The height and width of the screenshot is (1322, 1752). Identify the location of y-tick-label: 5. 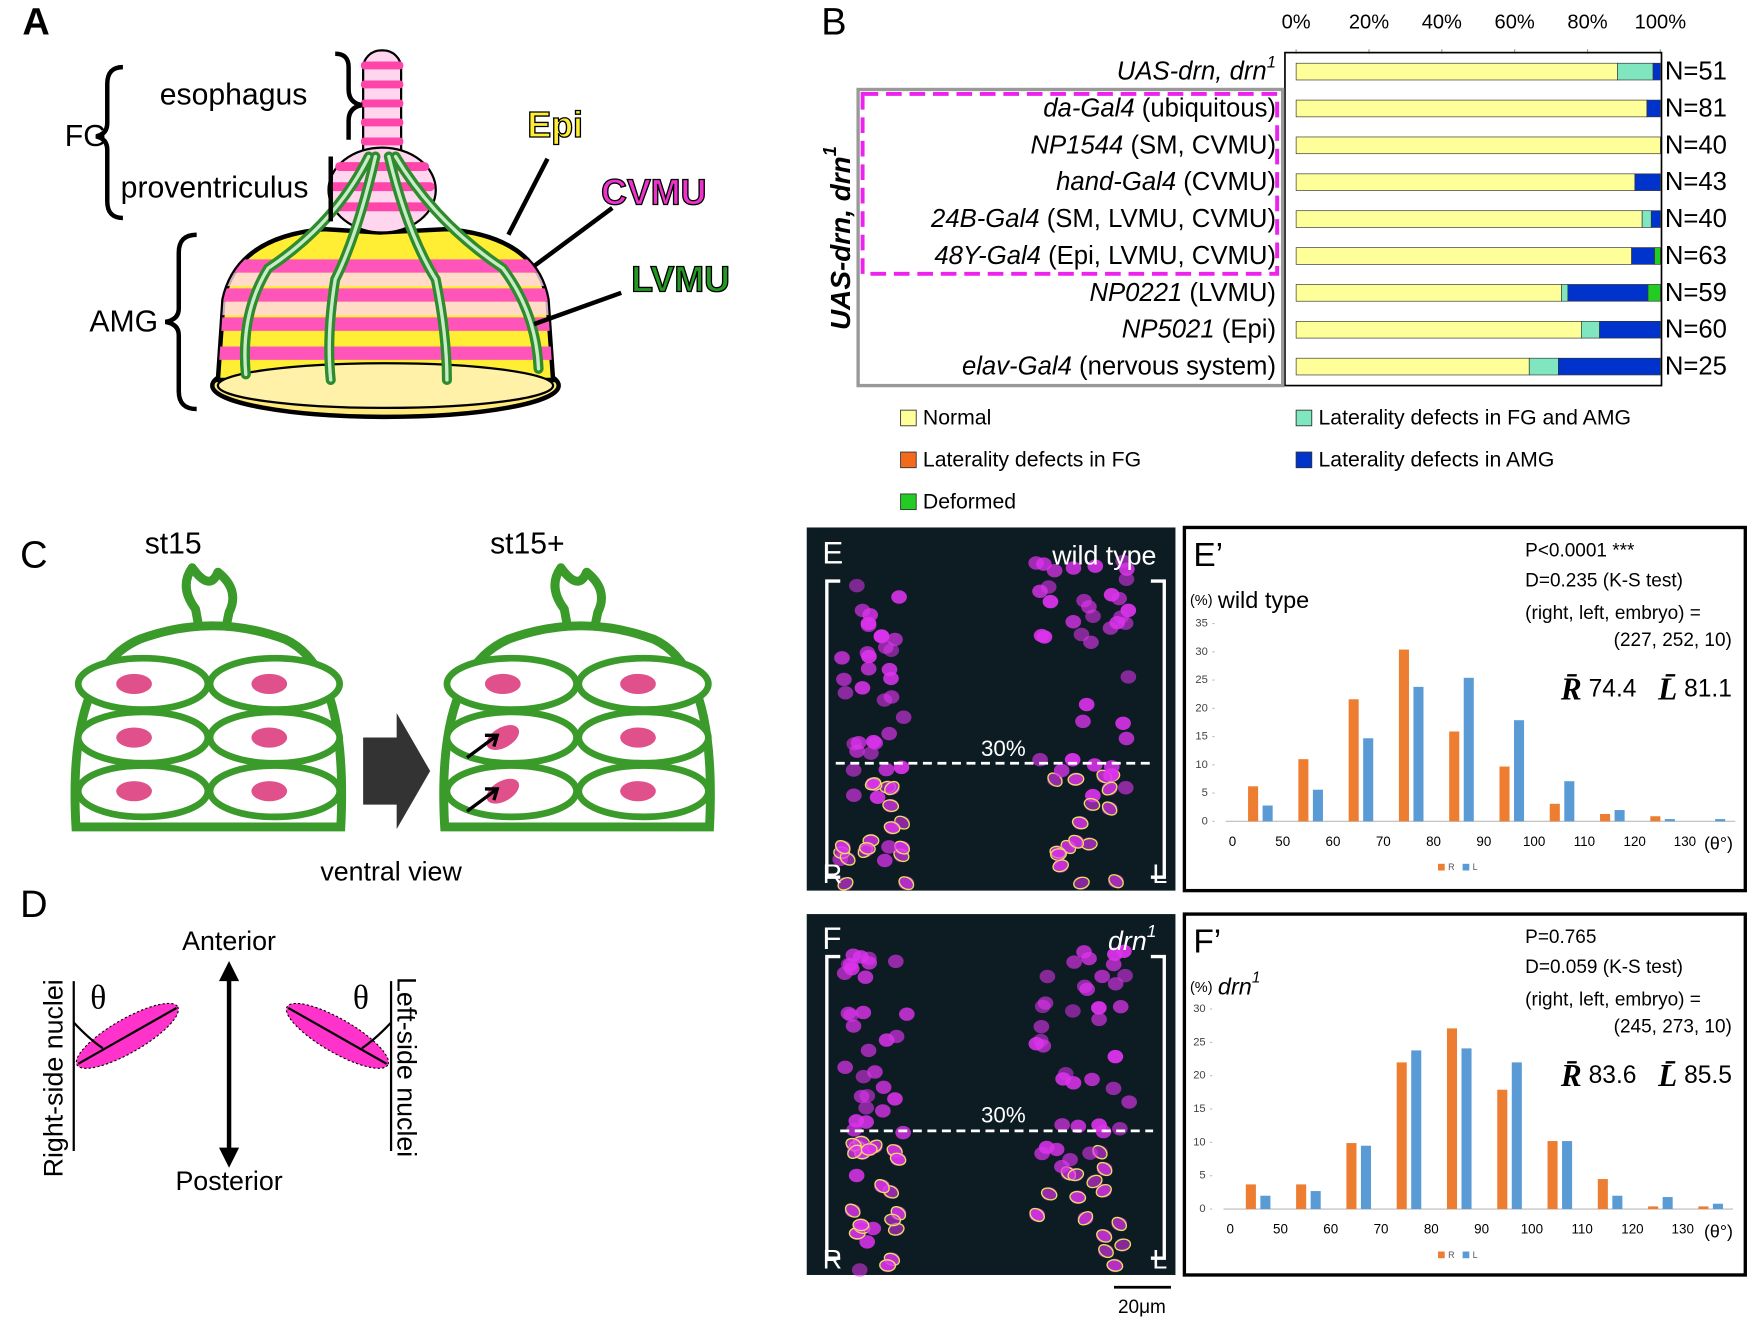
(1202, 1176).